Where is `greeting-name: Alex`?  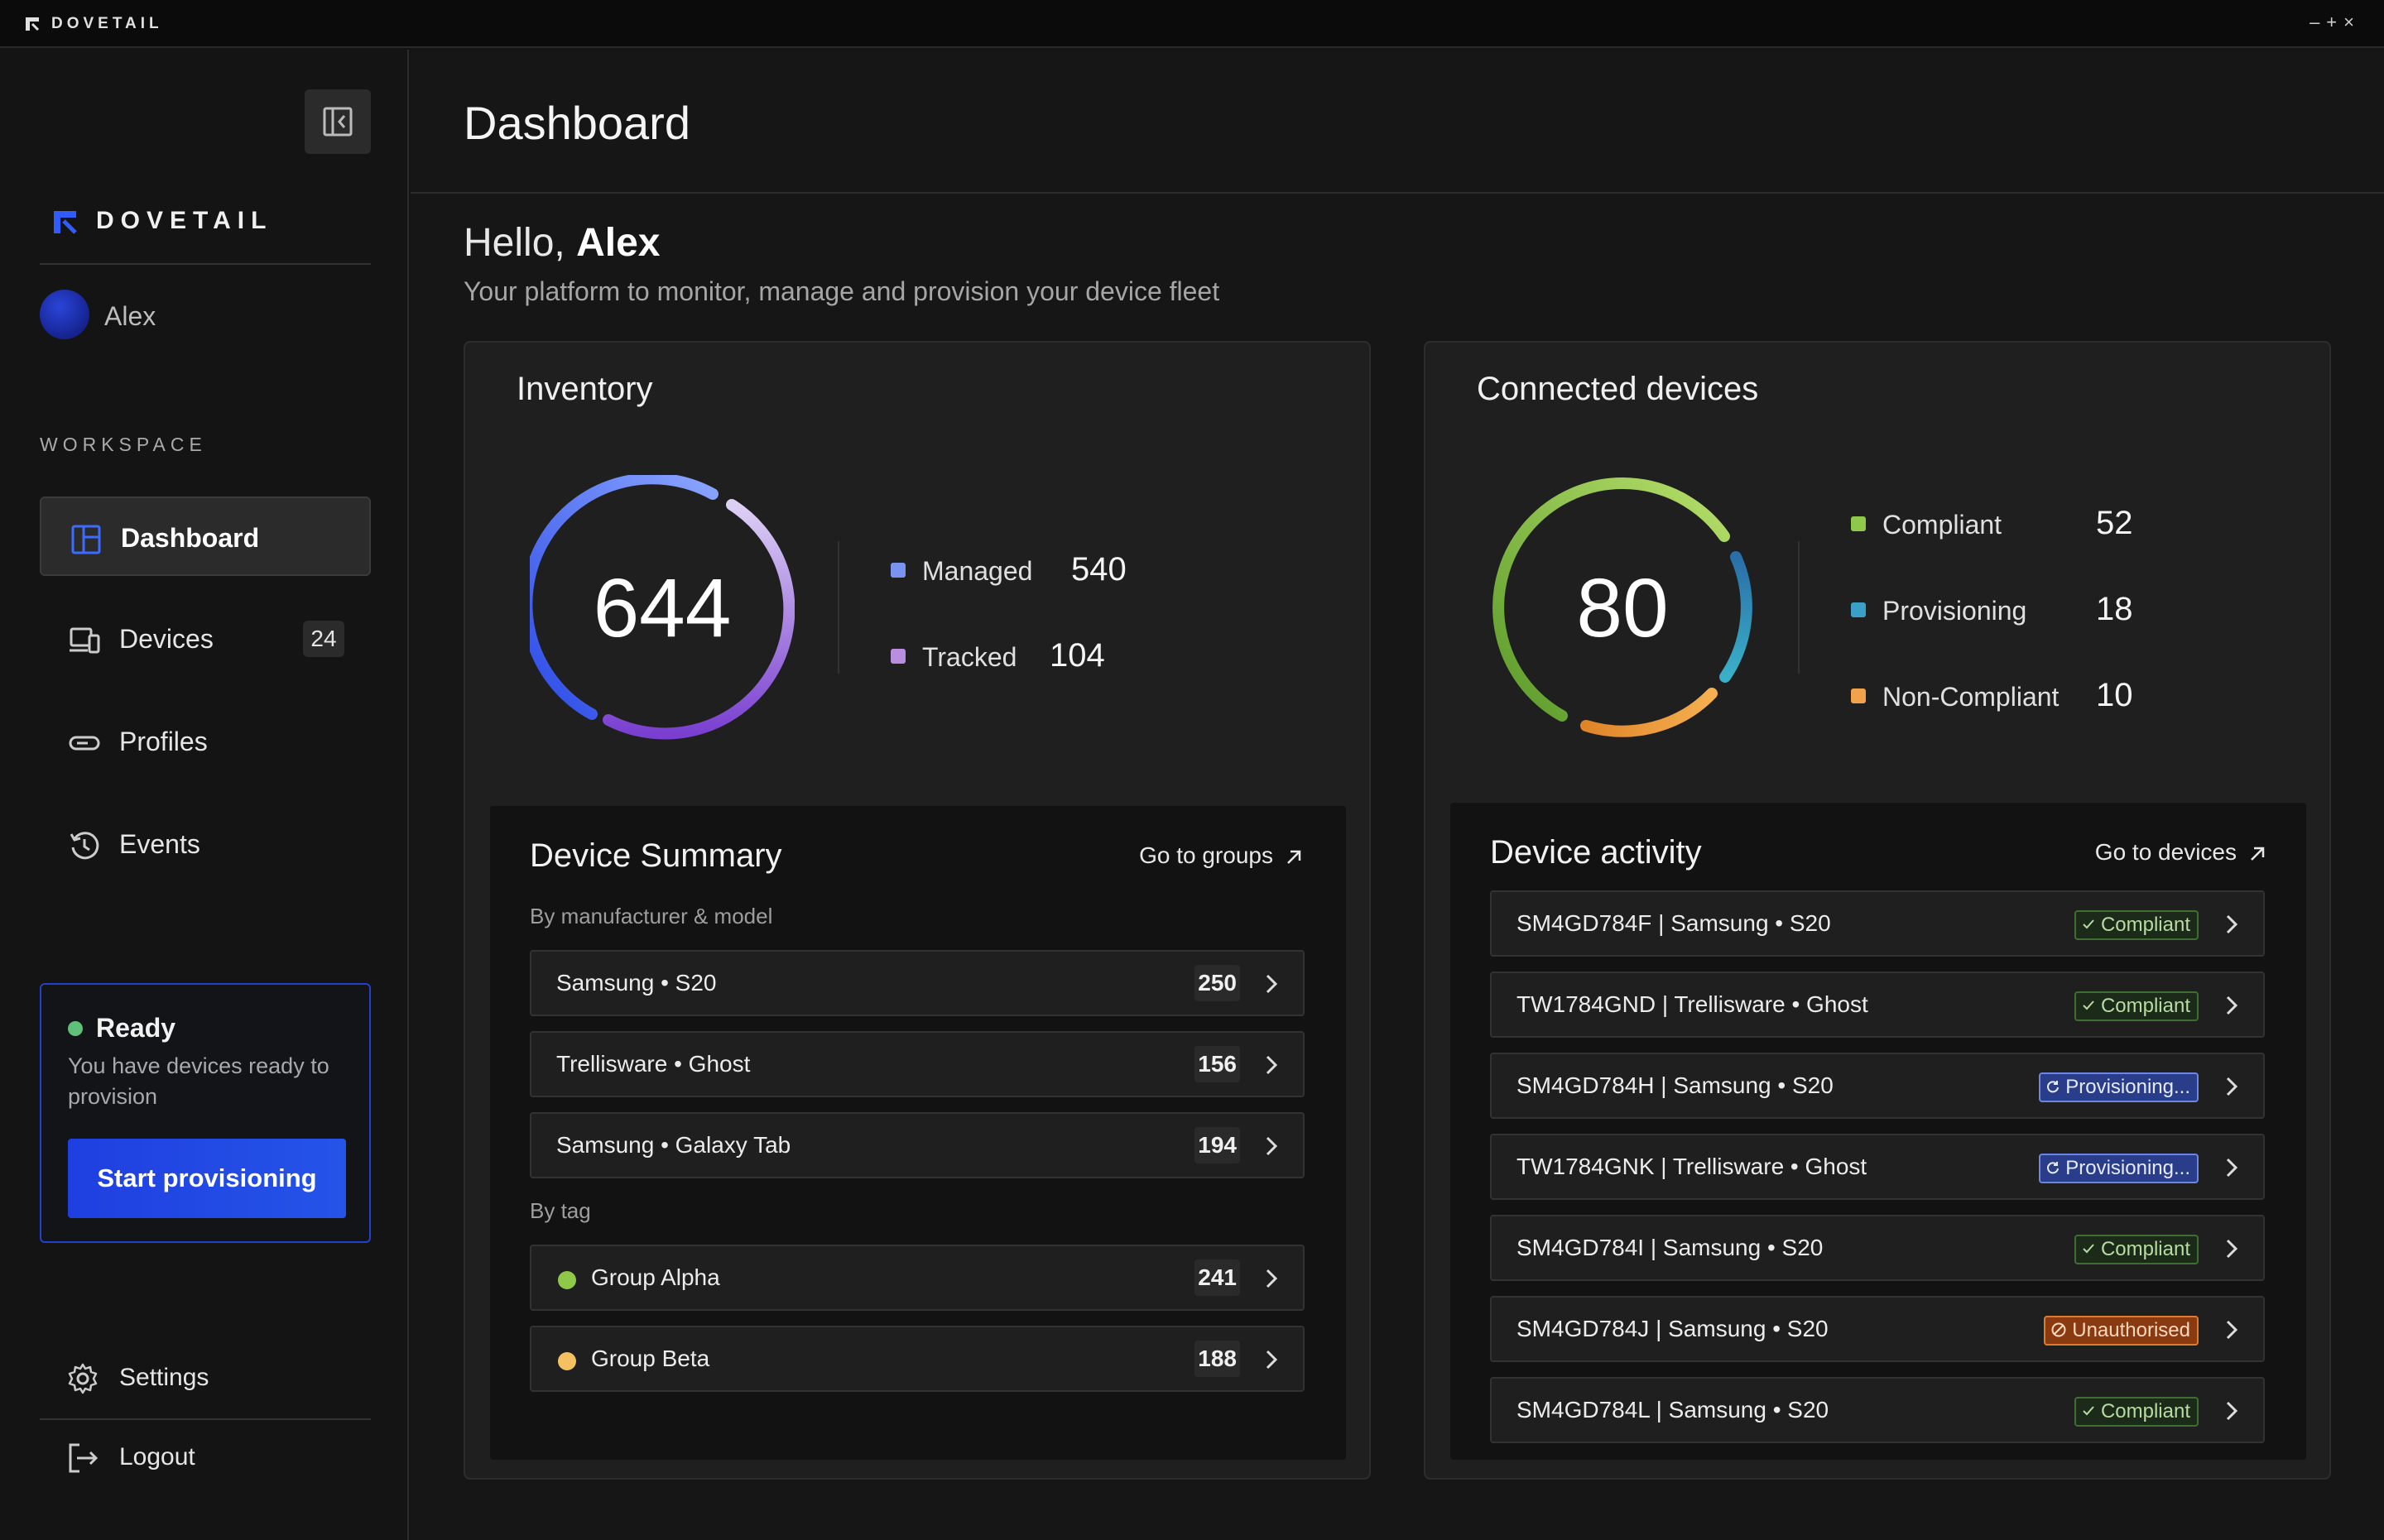 greeting-name: Alex is located at coordinates (618, 243).